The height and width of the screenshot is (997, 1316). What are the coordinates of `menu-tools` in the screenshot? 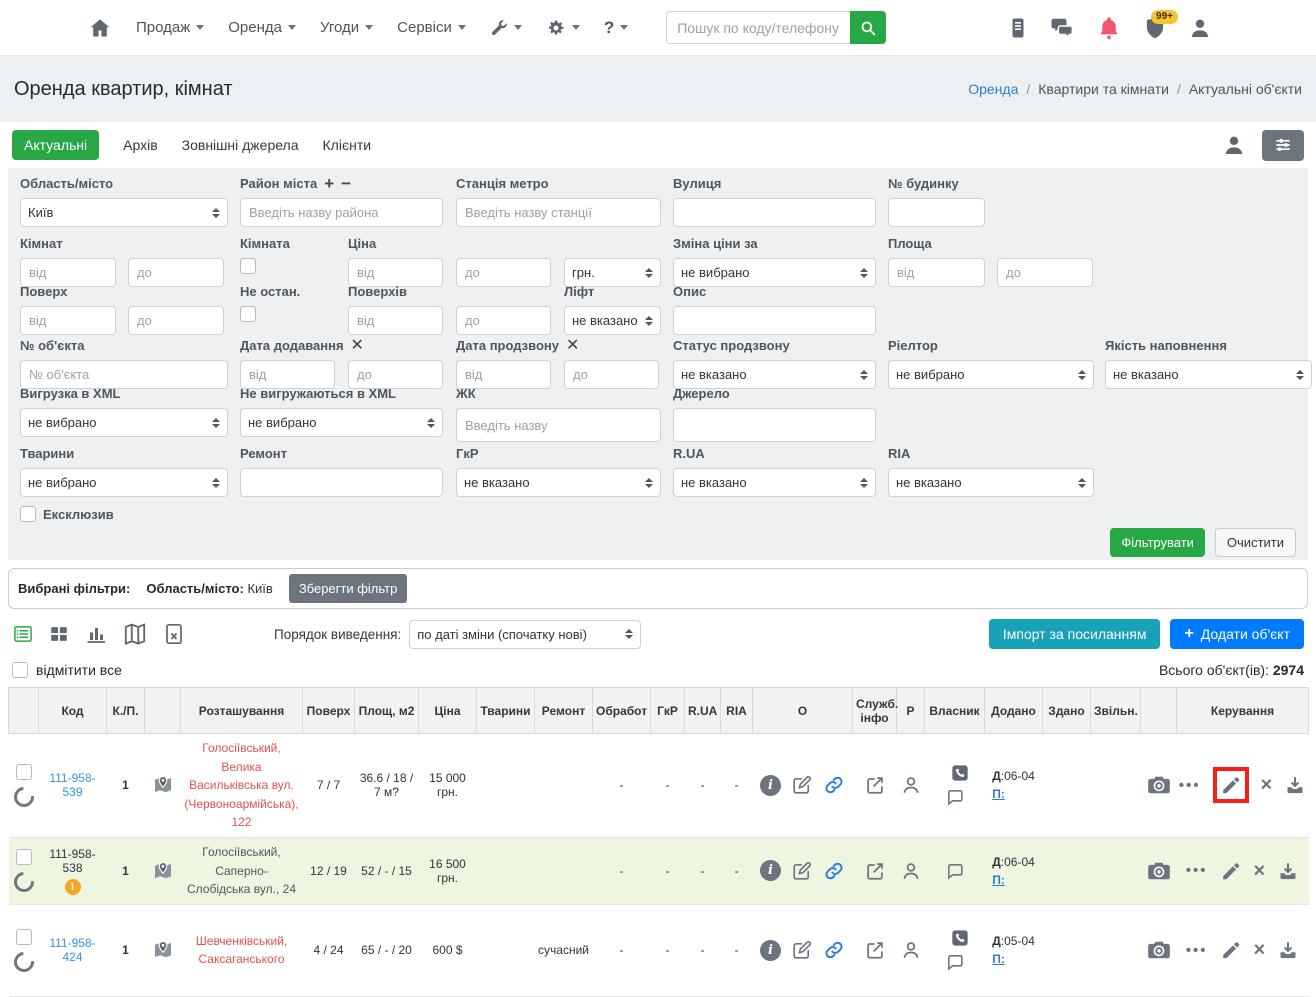 It's located at (506, 28).